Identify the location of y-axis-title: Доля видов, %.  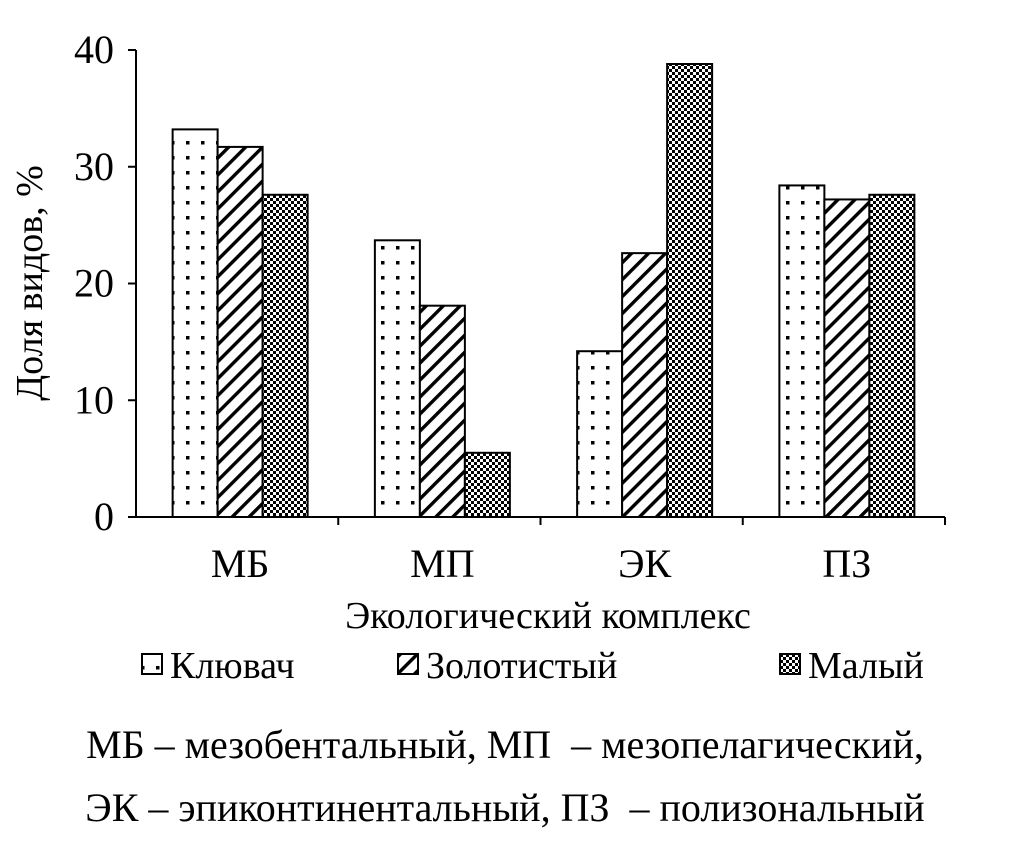
(30, 283).